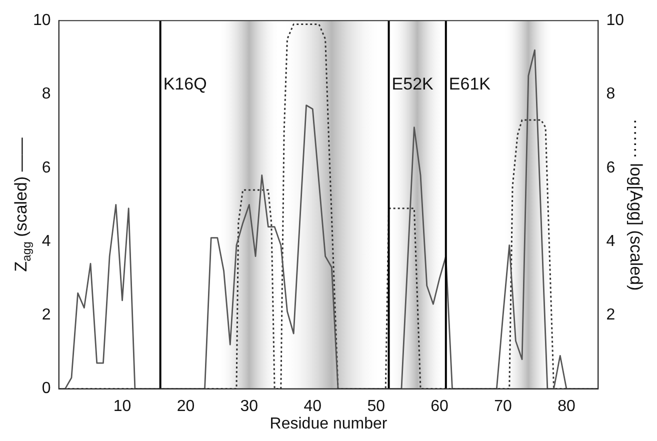 The height and width of the screenshot is (441, 657). What do you see at coordinates (636, 204) in the screenshot?
I see `y2-axis-title: ······· log[Agg] (scaled)` at bounding box center [636, 204].